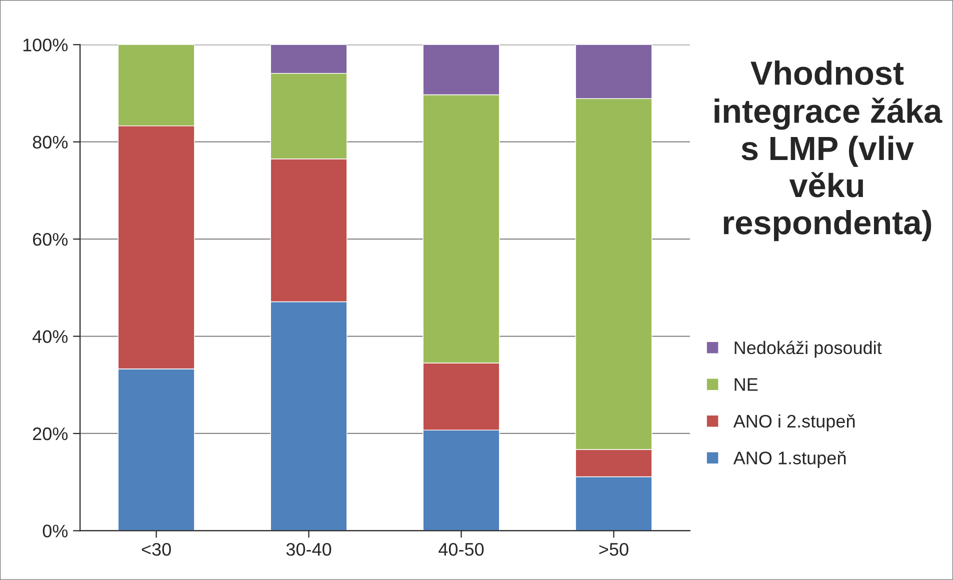  What do you see at coordinates (309, 549) in the screenshot?
I see `x-tick-label: 30-40` at bounding box center [309, 549].